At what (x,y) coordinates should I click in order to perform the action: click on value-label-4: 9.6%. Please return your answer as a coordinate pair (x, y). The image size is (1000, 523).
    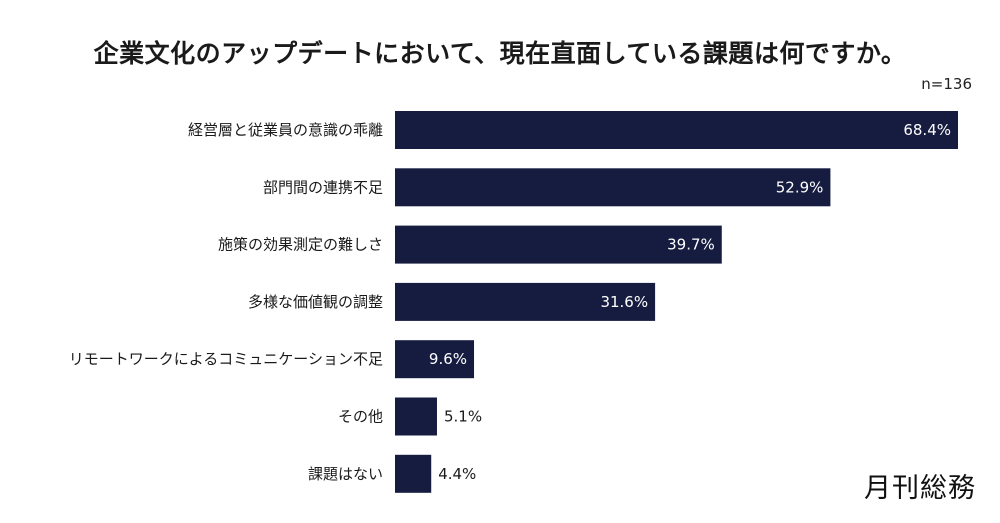
    Looking at the image, I should click on (448, 359).